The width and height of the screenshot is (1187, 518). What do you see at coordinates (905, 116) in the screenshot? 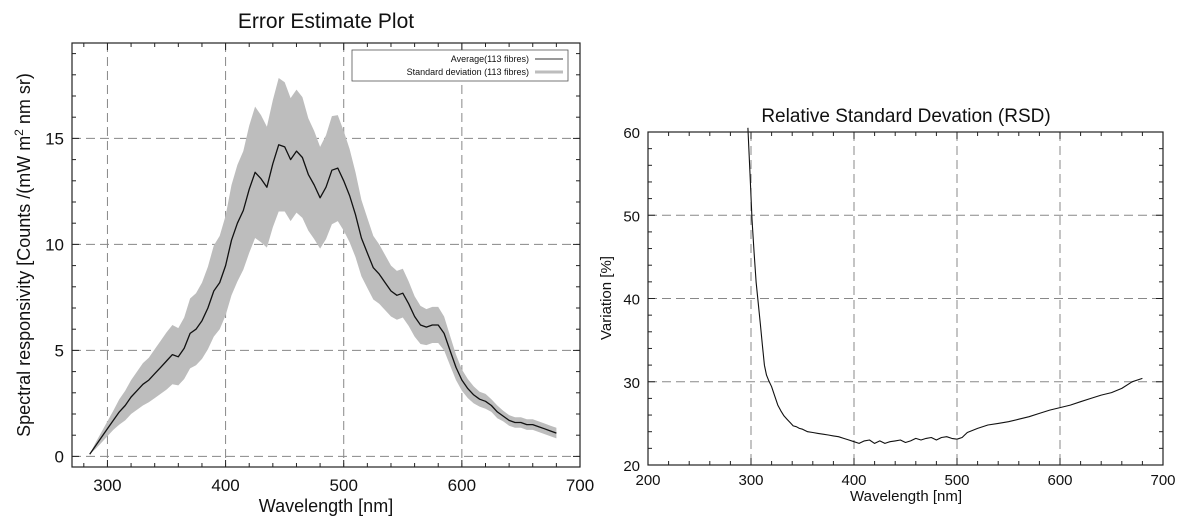
I see `chart-2-title: Relative Standard Devation (RSD)` at bounding box center [905, 116].